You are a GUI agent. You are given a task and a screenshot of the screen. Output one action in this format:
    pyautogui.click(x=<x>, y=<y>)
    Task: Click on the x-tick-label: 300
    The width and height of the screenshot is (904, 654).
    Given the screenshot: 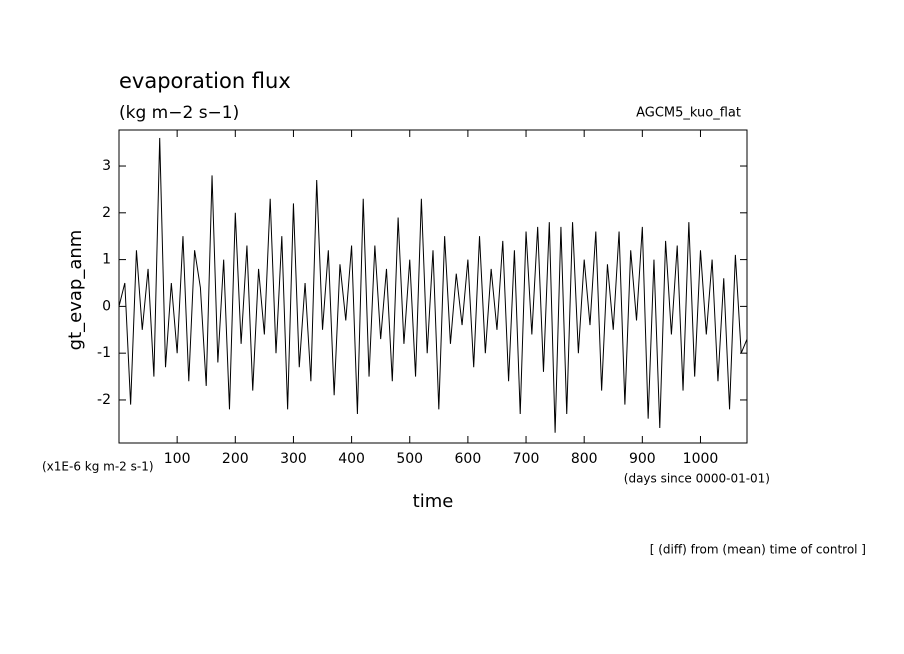 What is the action you would take?
    pyautogui.click(x=293, y=459)
    